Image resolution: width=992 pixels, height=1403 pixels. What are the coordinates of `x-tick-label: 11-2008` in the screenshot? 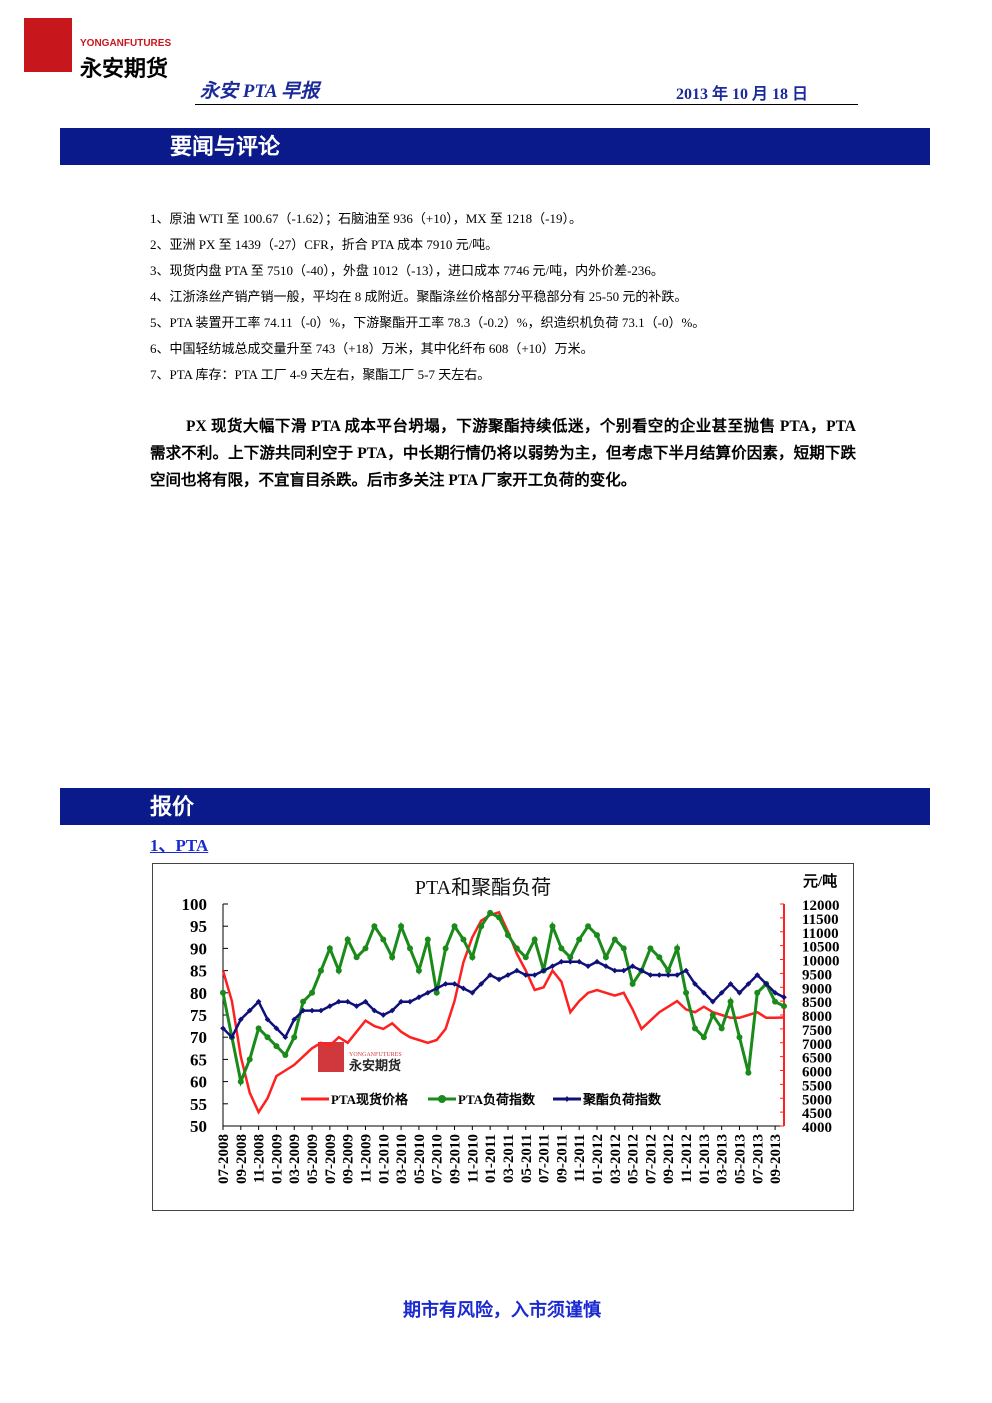 It's located at (260, 1158).